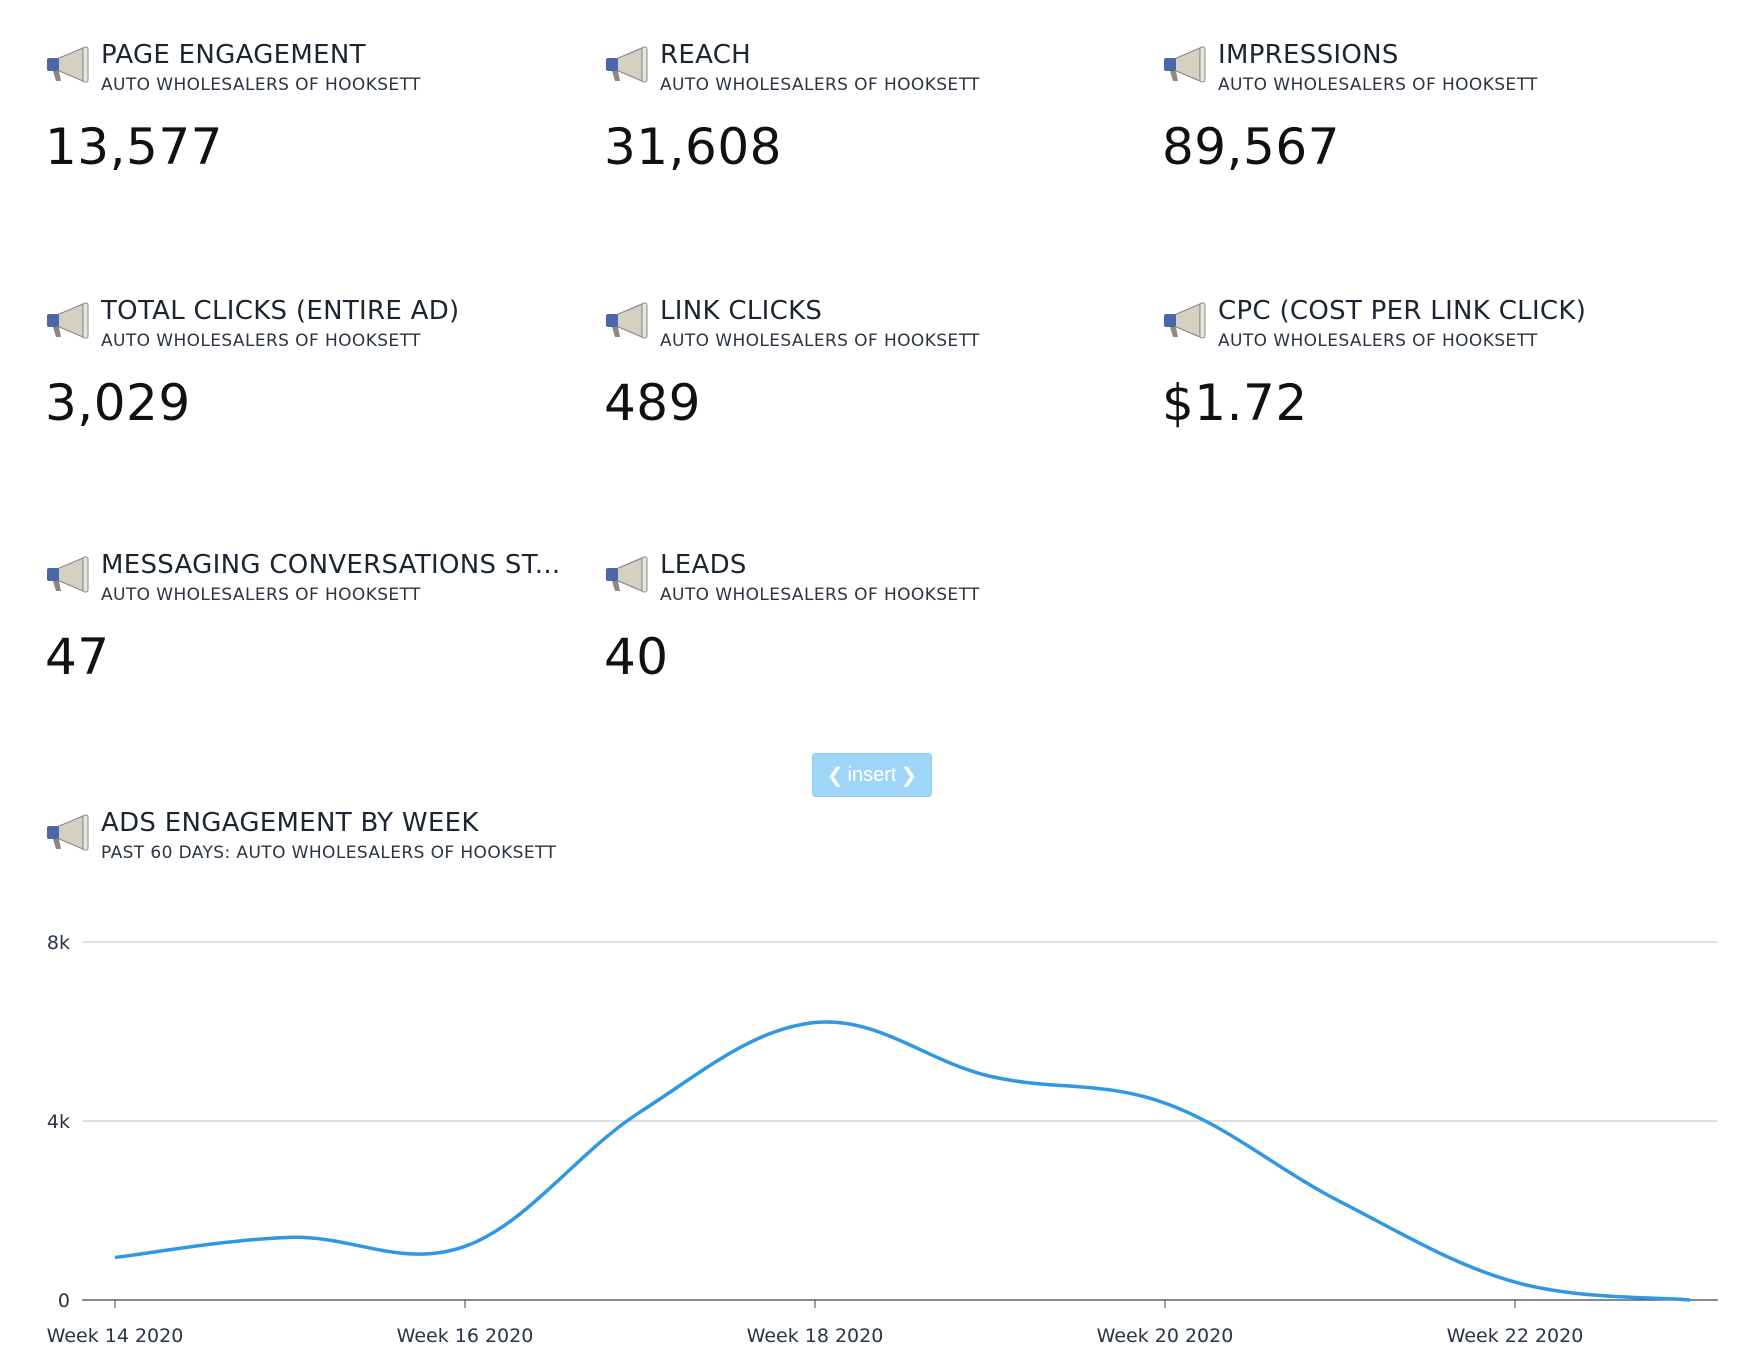 The height and width of the screenshot is (1358, 1750). What do you see at coordinates (652, 403) in the screenshot?
I see `metric-value: 489` at bounding box center [652, 403].